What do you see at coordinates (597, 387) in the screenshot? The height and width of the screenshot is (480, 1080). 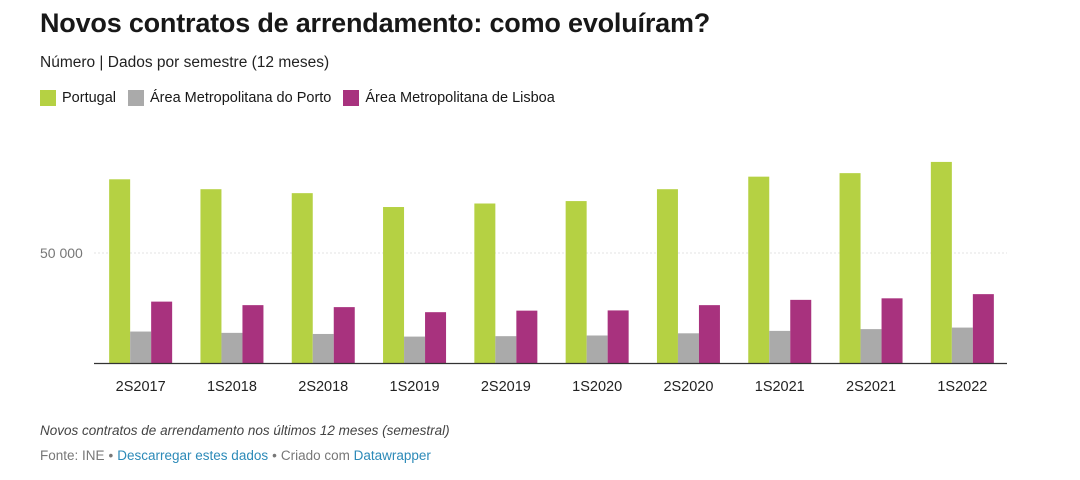 I see `x-tick-label: 1S2020` at bounding box center [597, 387].